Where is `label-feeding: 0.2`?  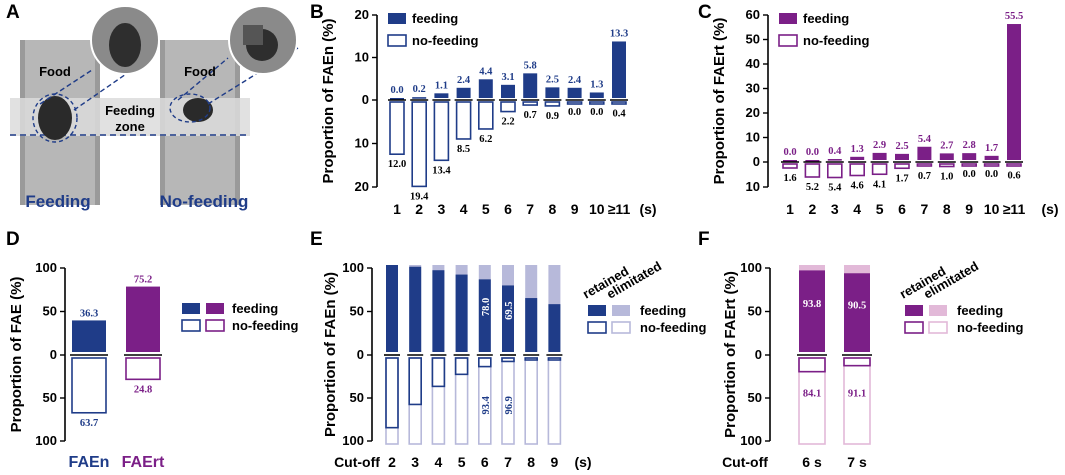
label-feeding: 0.2 is located at coordinates (419, 89).